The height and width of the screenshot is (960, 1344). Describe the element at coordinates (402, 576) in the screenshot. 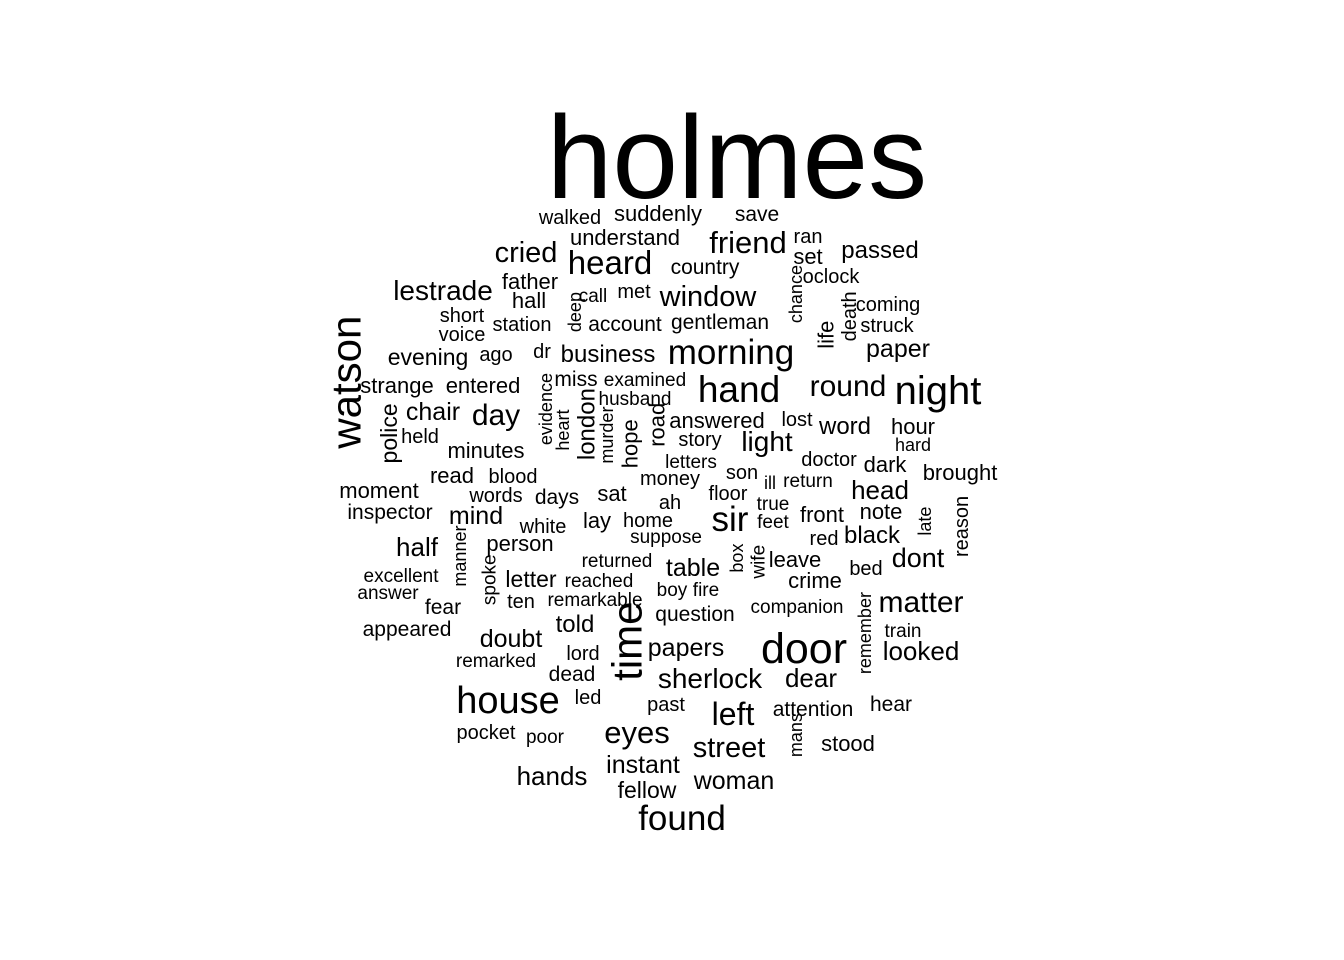

I see `cloud-word-excellent: excellent` at that location.